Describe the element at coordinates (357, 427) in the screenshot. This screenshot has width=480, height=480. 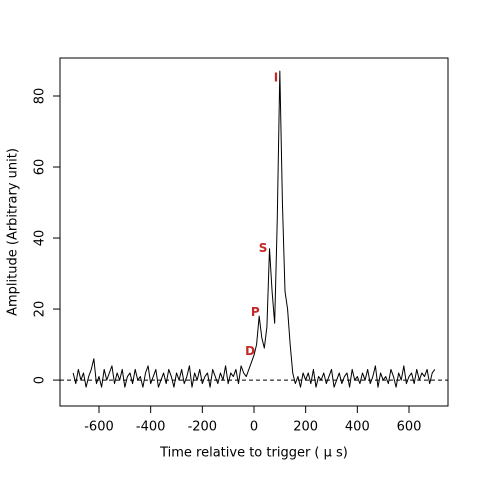
I see `x-tick-label: 400` at that location.